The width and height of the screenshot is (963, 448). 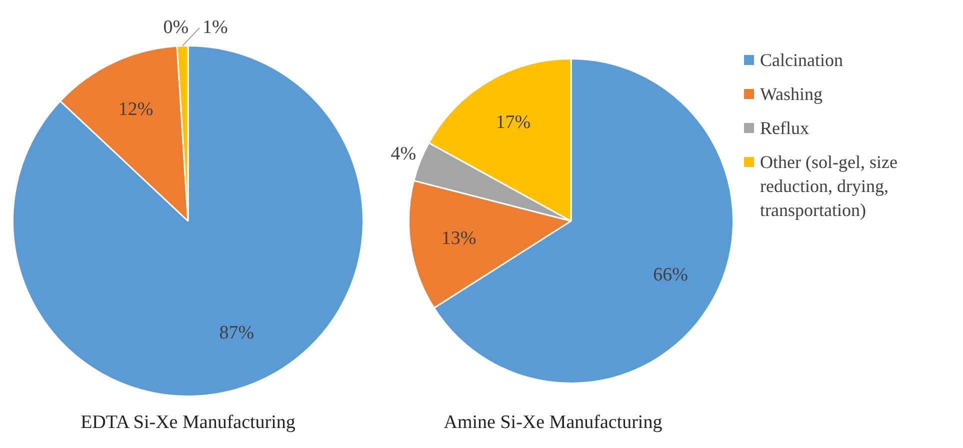 What do you see at coordinates (553, 423) in the screenshot?
I see `text: Amine Si-Xe Manufacturing` at bounding box center [553, 423].